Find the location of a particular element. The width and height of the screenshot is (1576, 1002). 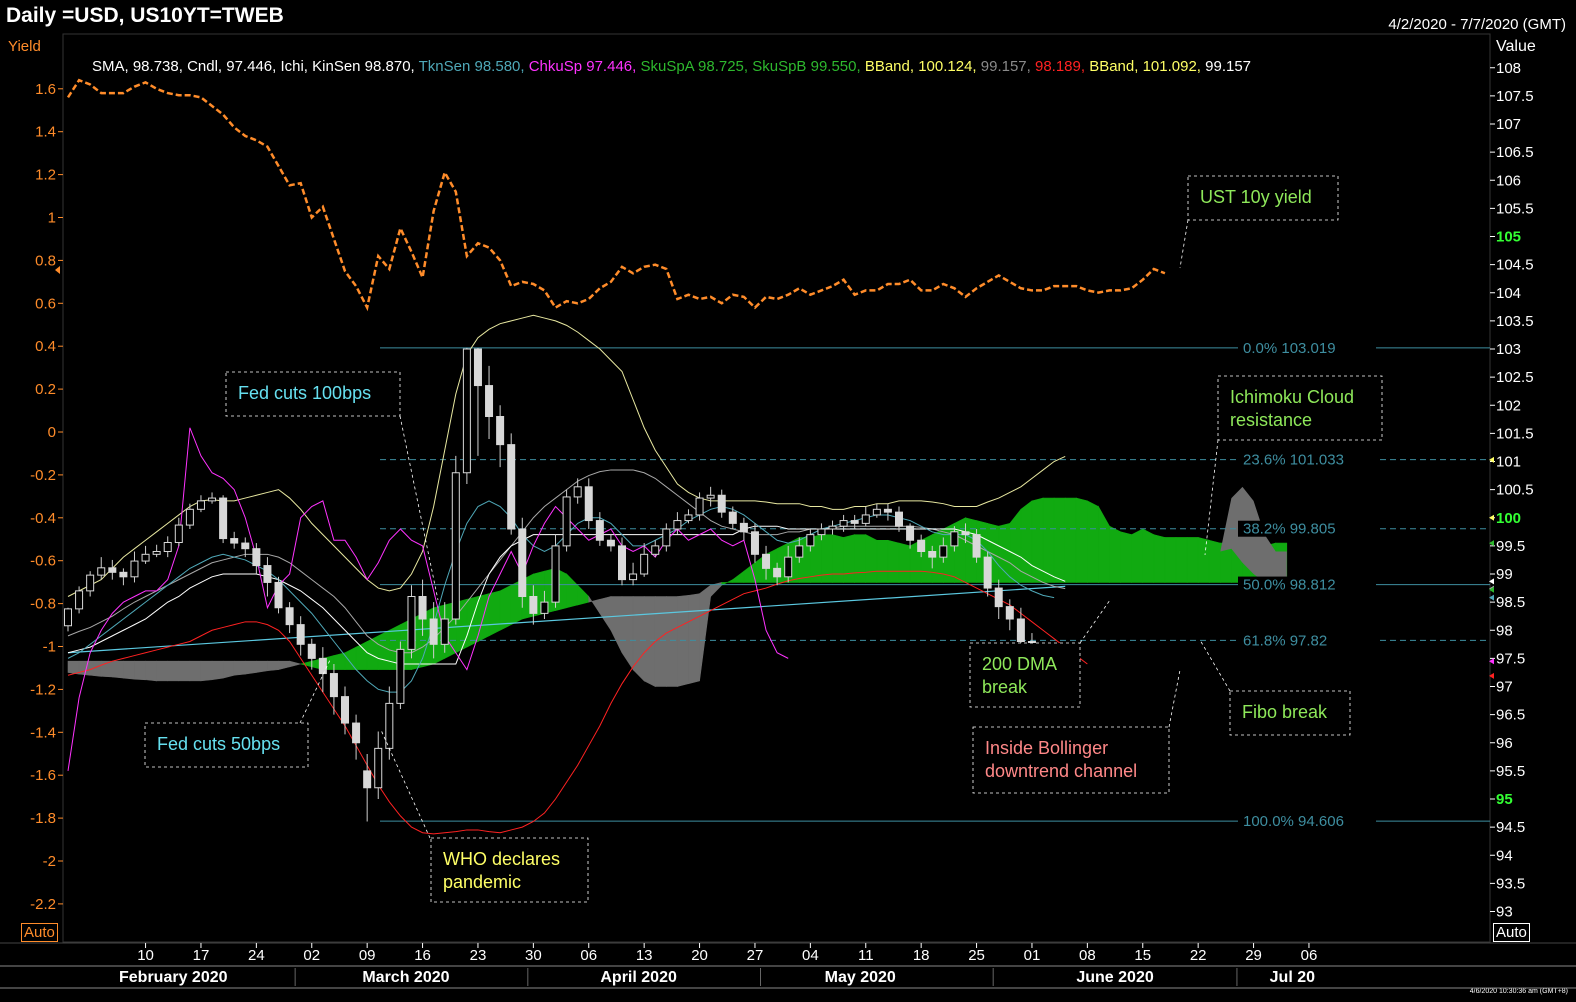

legend-item: ChkuSp 97.446, is located at coordinates (584, 66).